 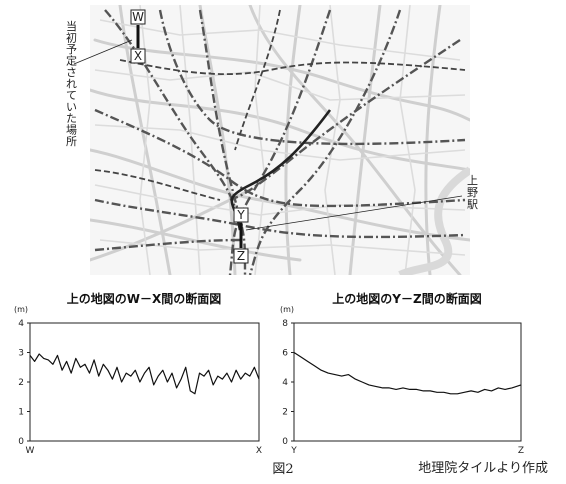 What do you see at coordinates (21, 413) in the screenshot?
I see `y-tick-label: 1` at bounding box center [21, 413].